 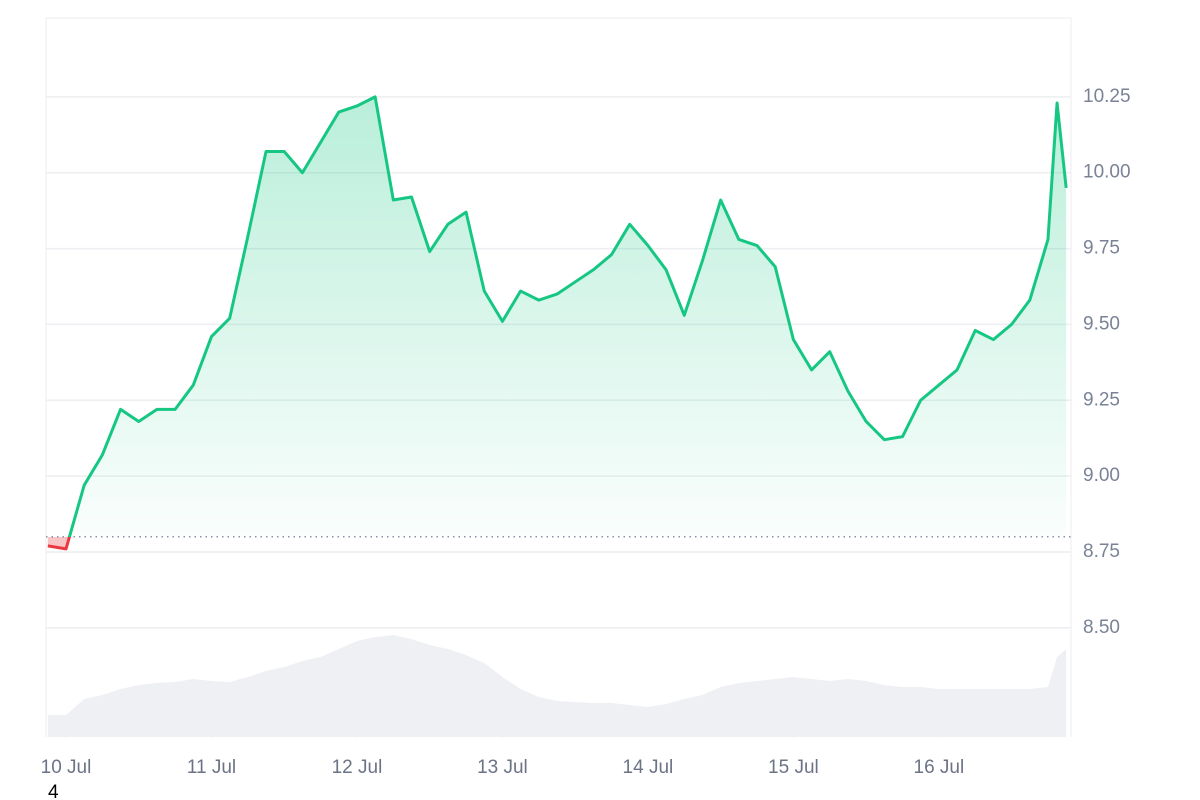 I want to click on x-tick-label: 12 Jul, so click(x=357, y=767).